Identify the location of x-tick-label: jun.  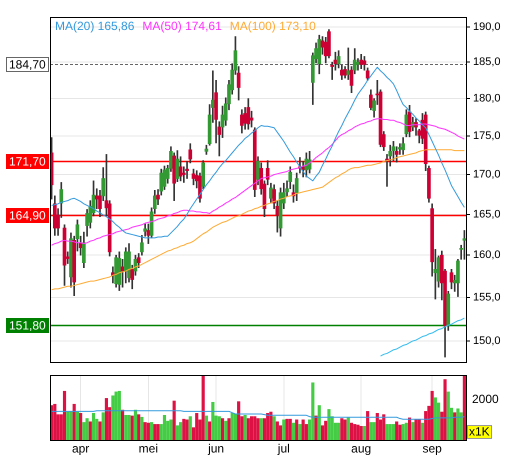
(215, 449).